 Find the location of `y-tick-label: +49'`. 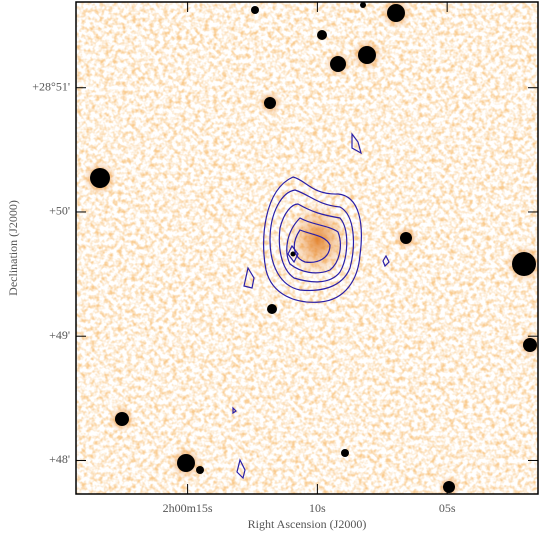

y-tick-label: +49' is located at coordinates (59, 335).